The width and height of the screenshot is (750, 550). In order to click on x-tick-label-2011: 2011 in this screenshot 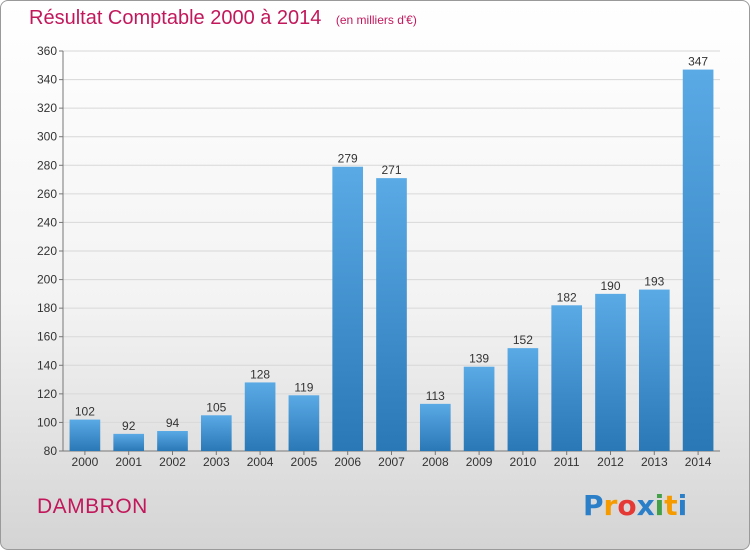, I will do `click(567, 462)`.